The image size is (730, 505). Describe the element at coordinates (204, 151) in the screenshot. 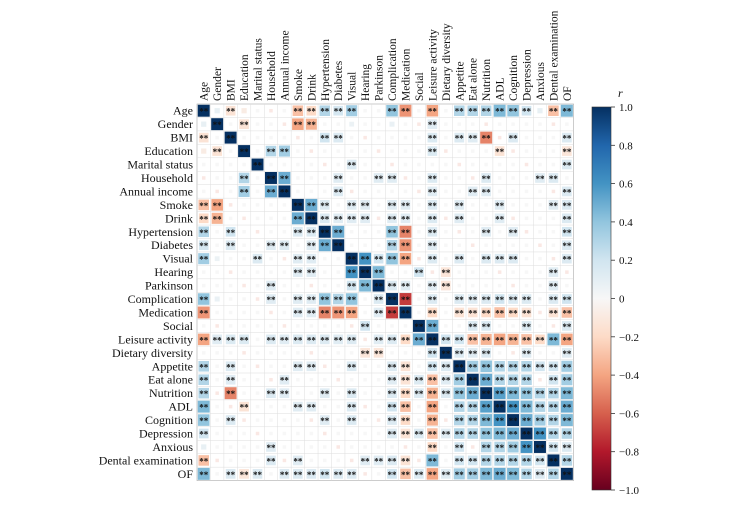

I see `cell-education-age` at that location.